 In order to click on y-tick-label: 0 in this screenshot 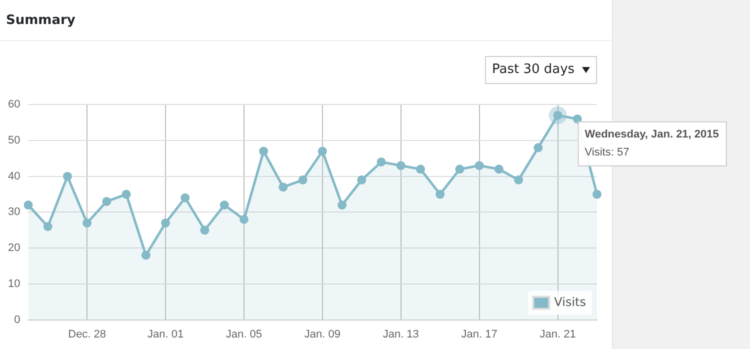, I will do `click(17, 320)`.